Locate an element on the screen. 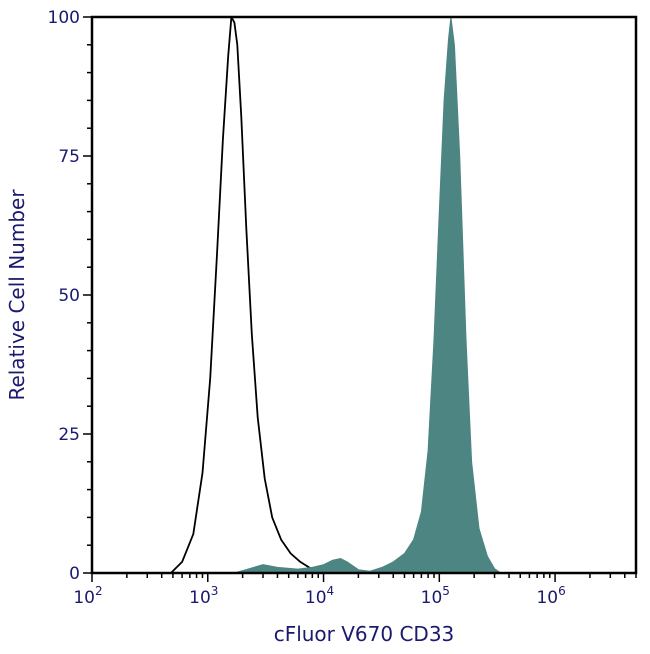 This screenshot has width=650, height=654. x-tick-label: 10² is located at coordinates (87, 596).